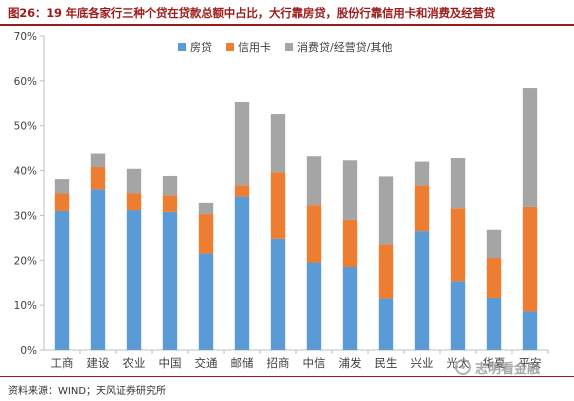 This screenshot has width=574, height=401. What do you see at coordinates (296, 363) in the screenshot?
I see `x-tick-labels: 工商 建设 农业 中国 交通 邮储 招商 中信 浦发 民生 兴业 光大 华夏 平安` at bounding box center [296, 363].